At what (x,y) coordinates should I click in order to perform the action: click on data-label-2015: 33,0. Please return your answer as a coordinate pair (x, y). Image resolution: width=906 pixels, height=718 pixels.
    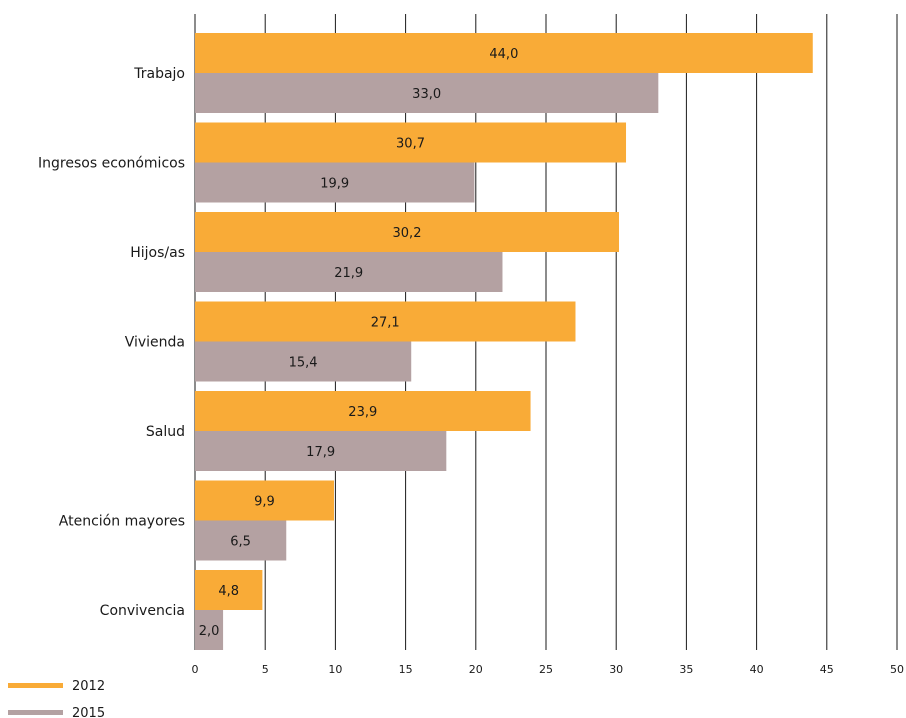
    Looking at the image, I should click on (426, 94).